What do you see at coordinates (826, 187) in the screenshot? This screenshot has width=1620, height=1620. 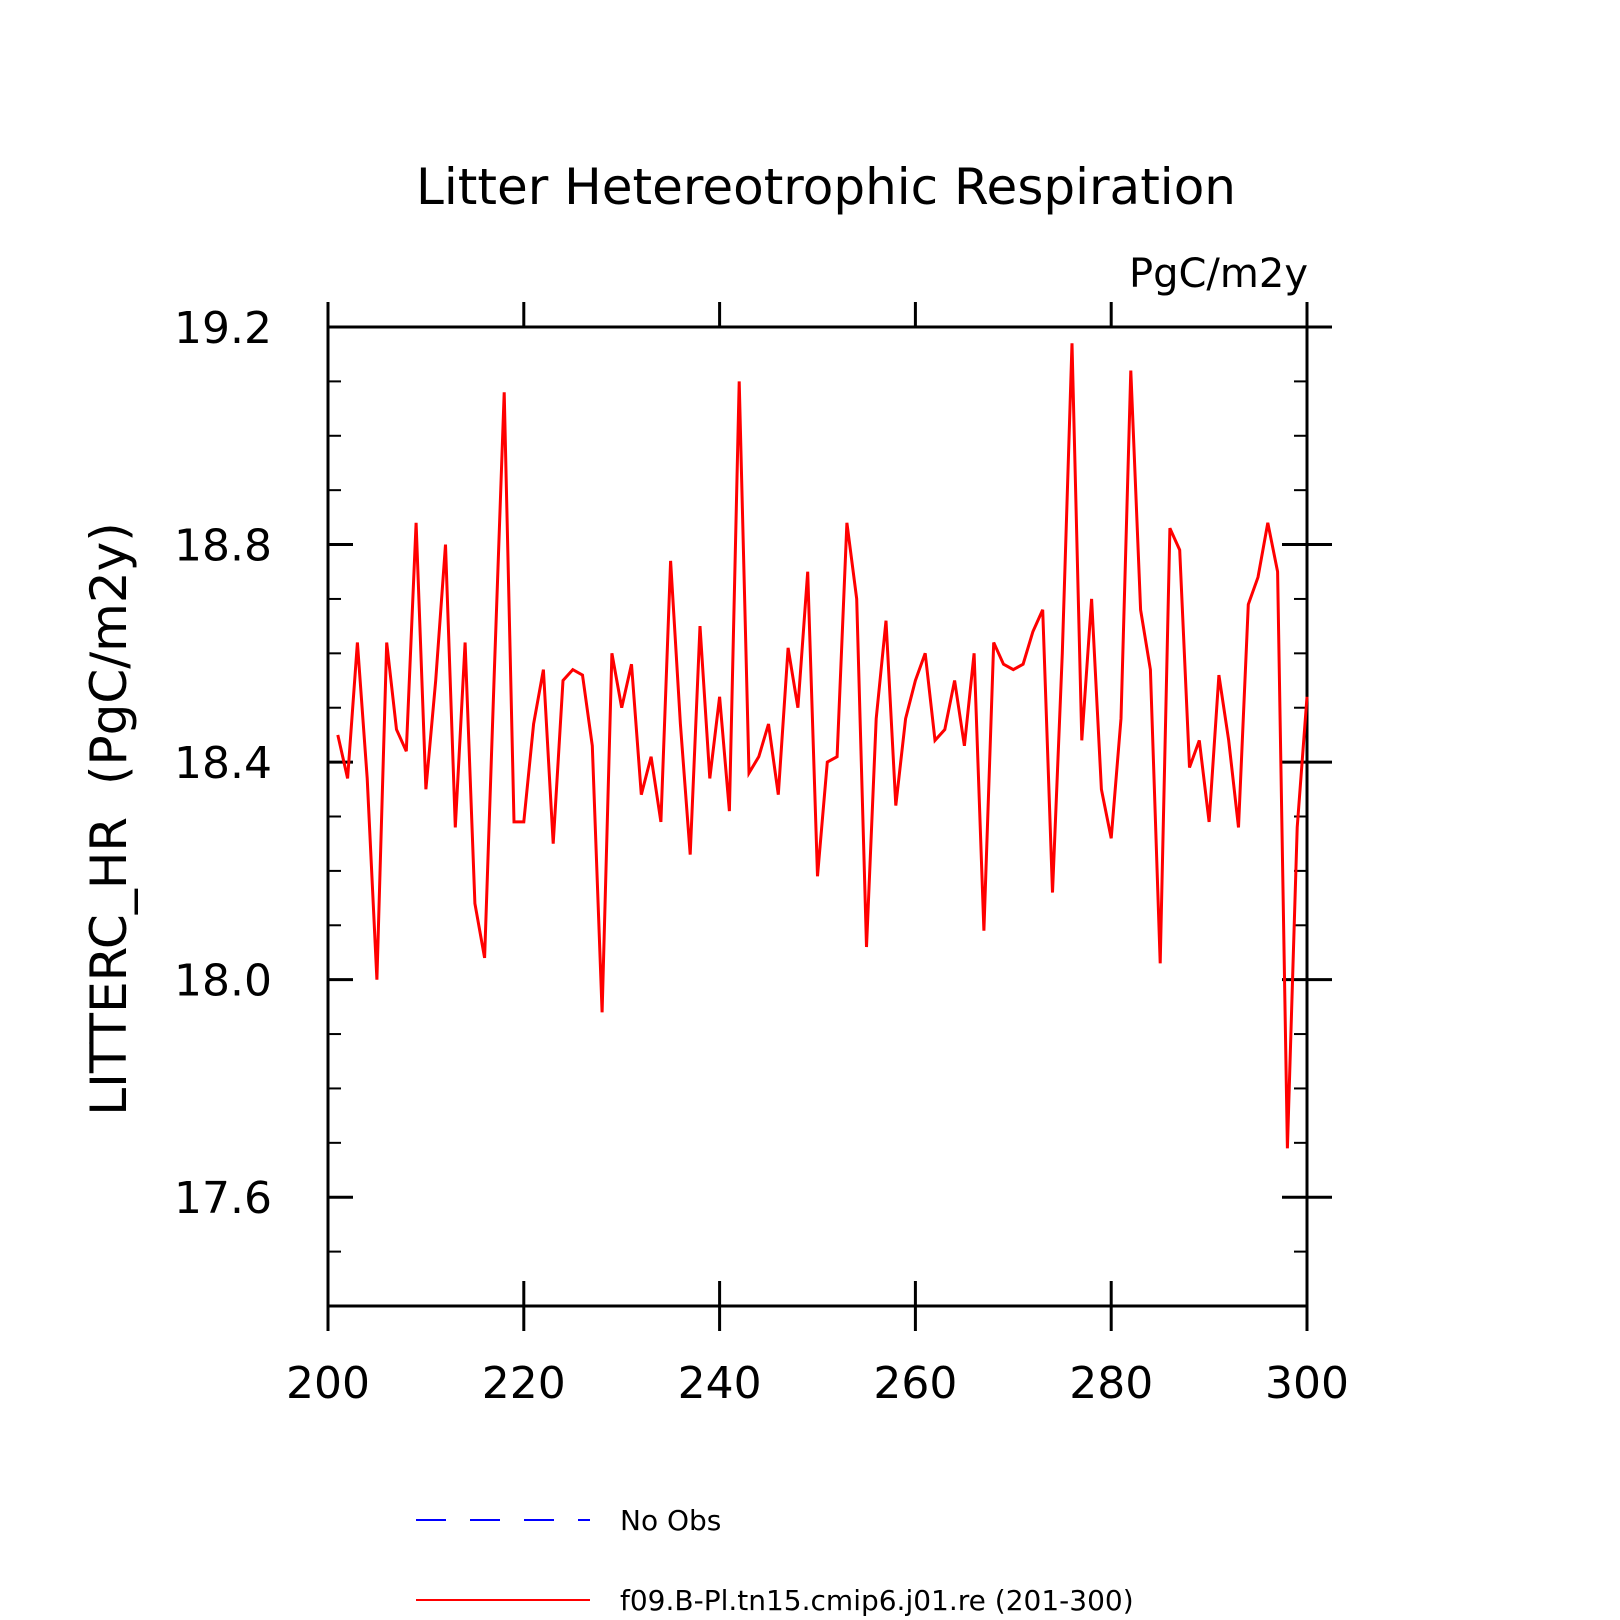 I see `chart-title: Litter Hetereotrophic Respiration` at bounding box center [826, 187].